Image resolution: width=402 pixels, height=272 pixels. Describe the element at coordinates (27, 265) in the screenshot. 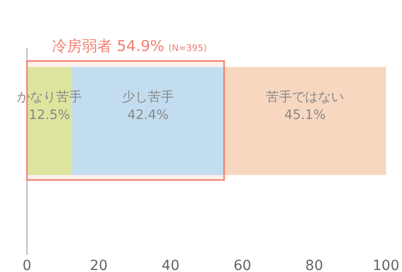

I see `x-tick-label: 0` at that location.